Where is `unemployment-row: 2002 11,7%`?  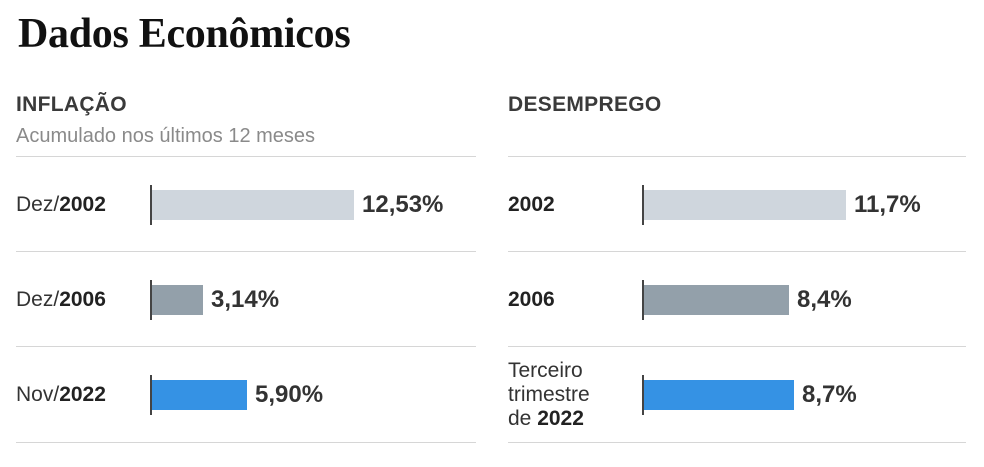 unemployment-row: 2002 11,7% is located at coordinates (737, 204).